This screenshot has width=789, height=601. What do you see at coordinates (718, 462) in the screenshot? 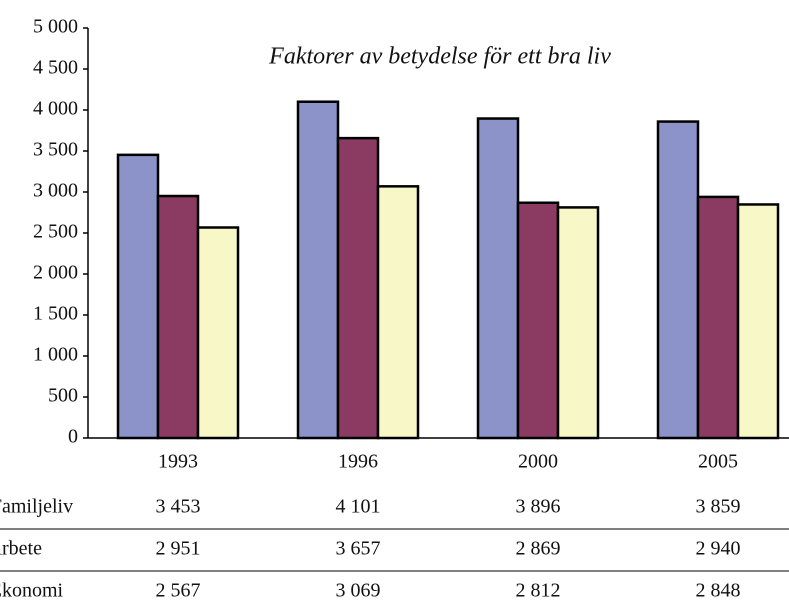
I see `x-tick-label: 2005` at bounding box center [718, 462].